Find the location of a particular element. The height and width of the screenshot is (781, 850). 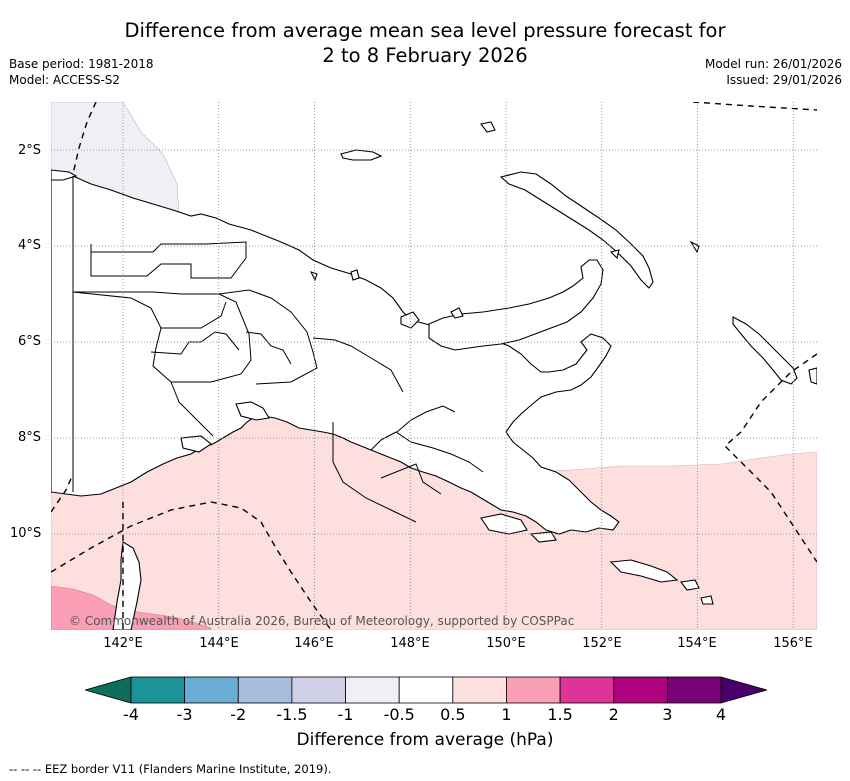

lat-label-6s: 6°S is located at coordinates (30, 341).